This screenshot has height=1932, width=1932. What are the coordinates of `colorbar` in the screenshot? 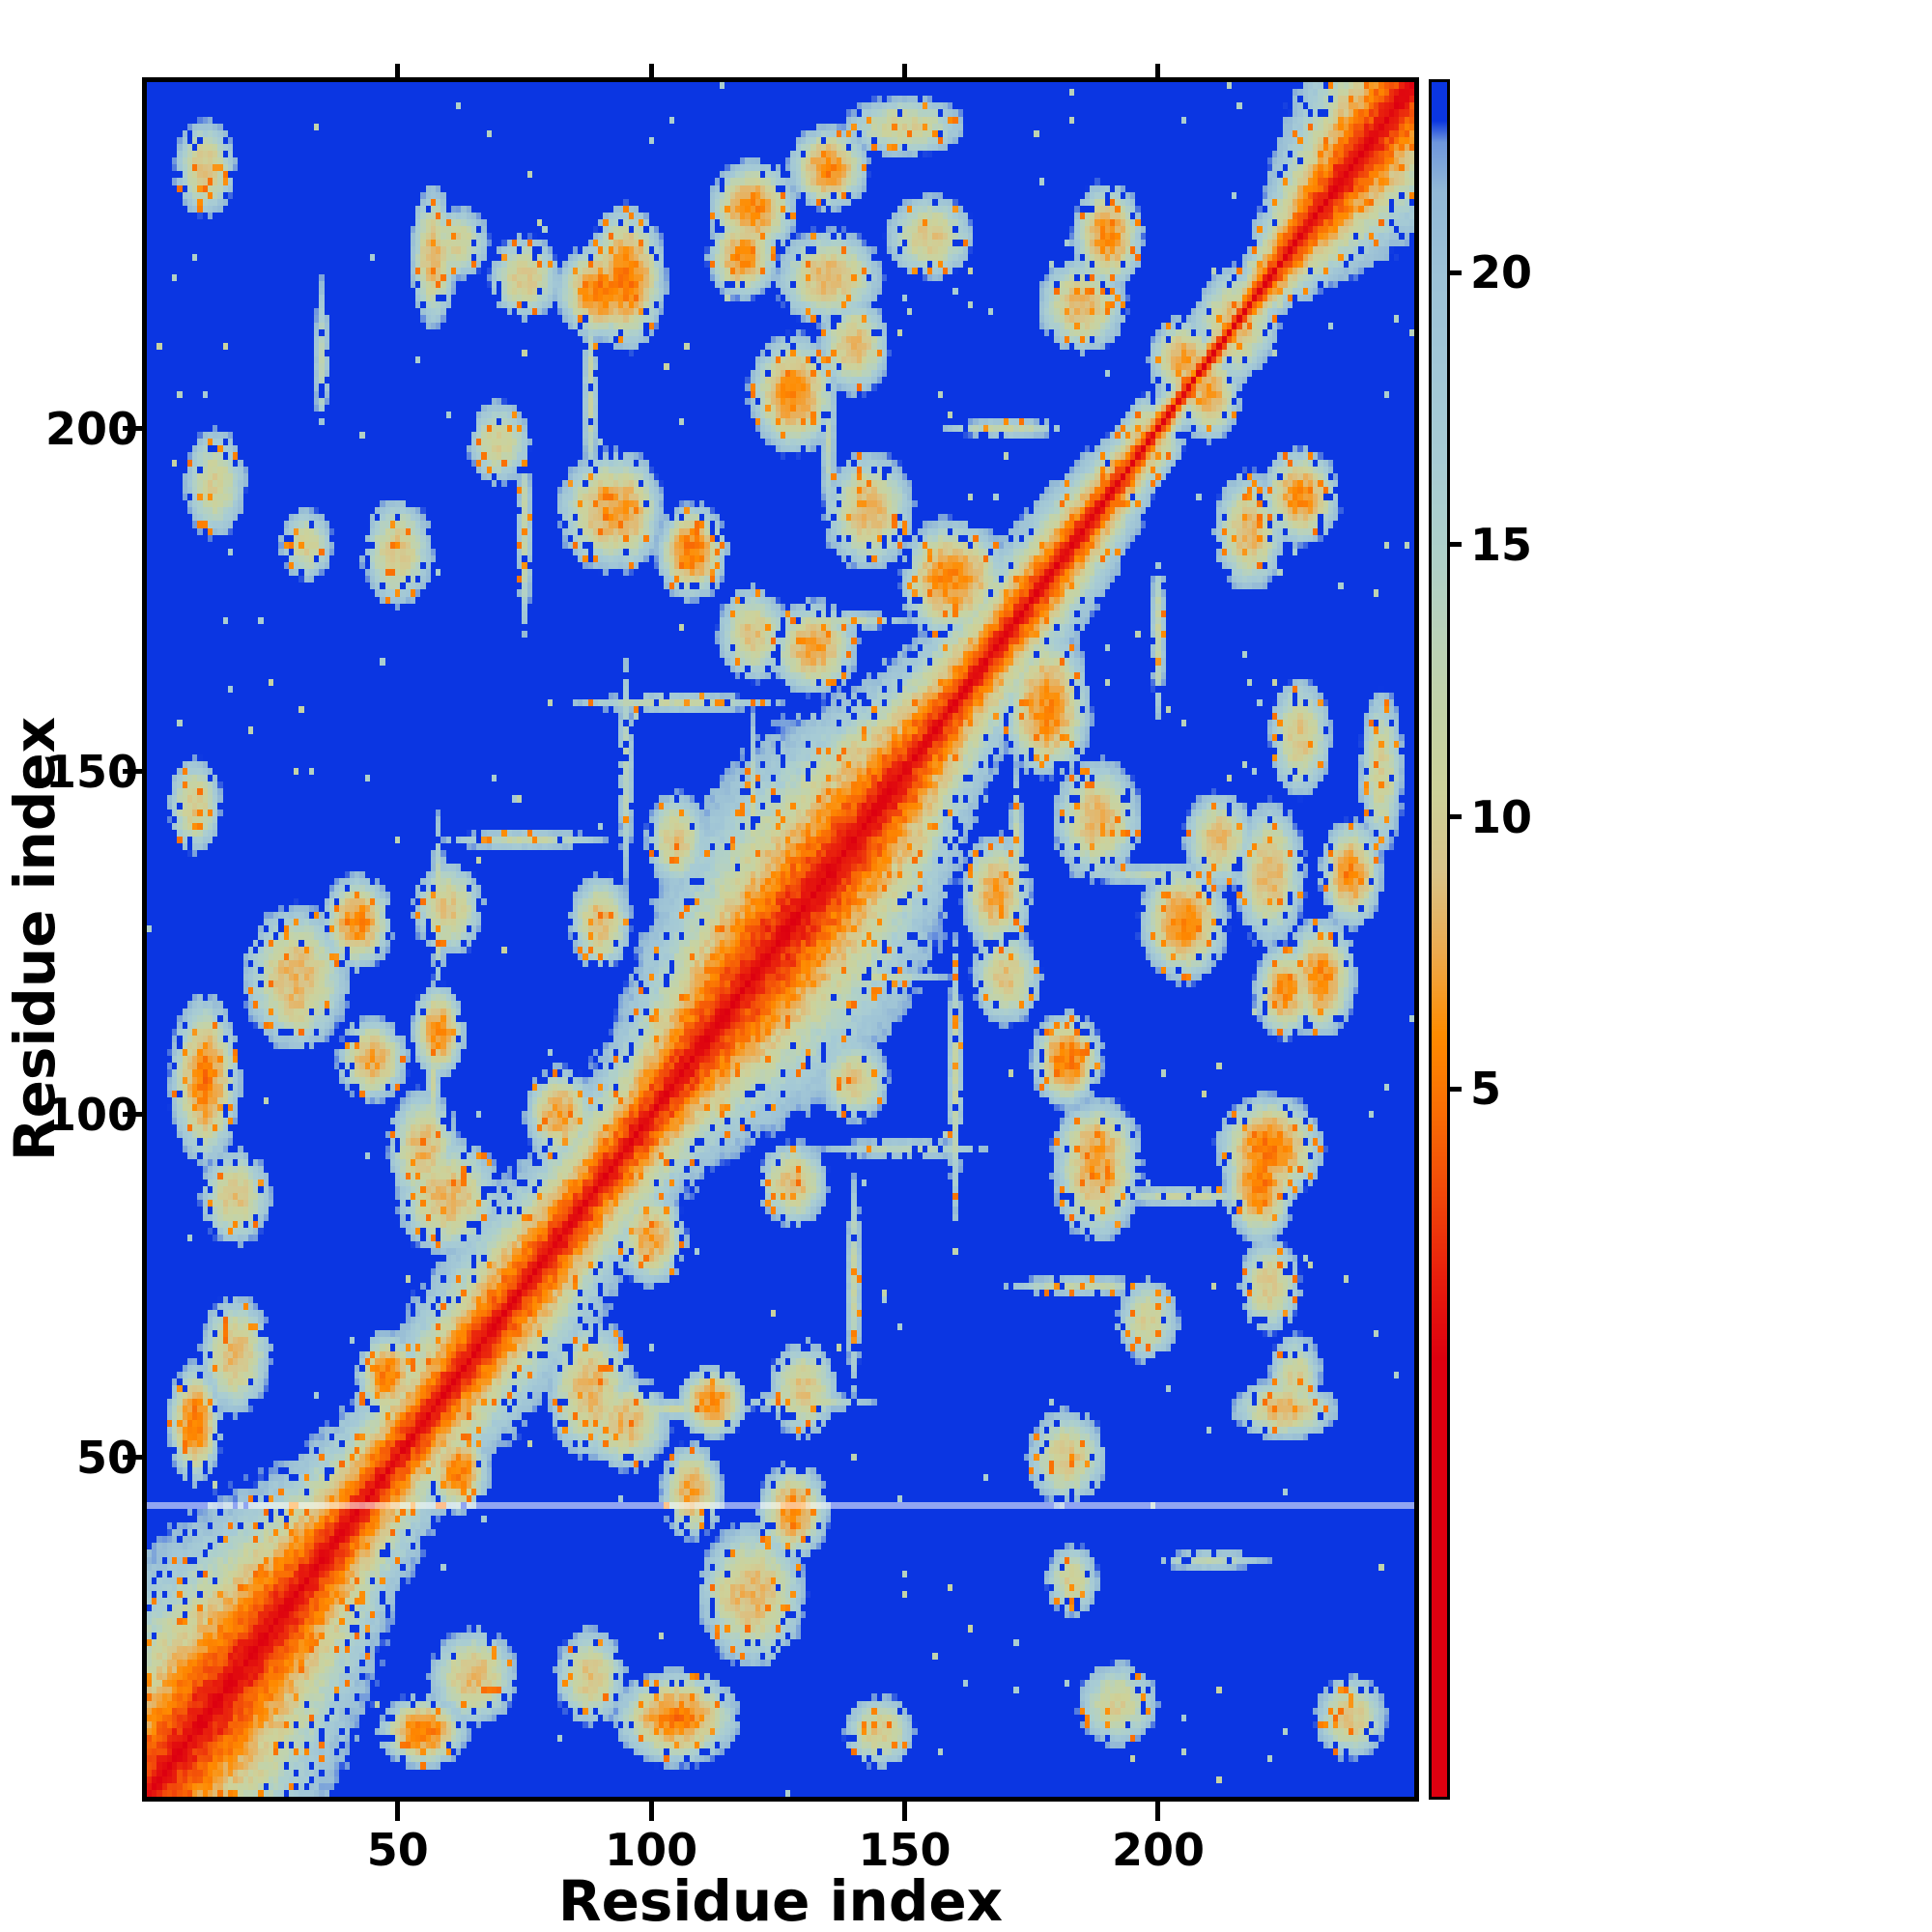 It's located at (1439, 939).